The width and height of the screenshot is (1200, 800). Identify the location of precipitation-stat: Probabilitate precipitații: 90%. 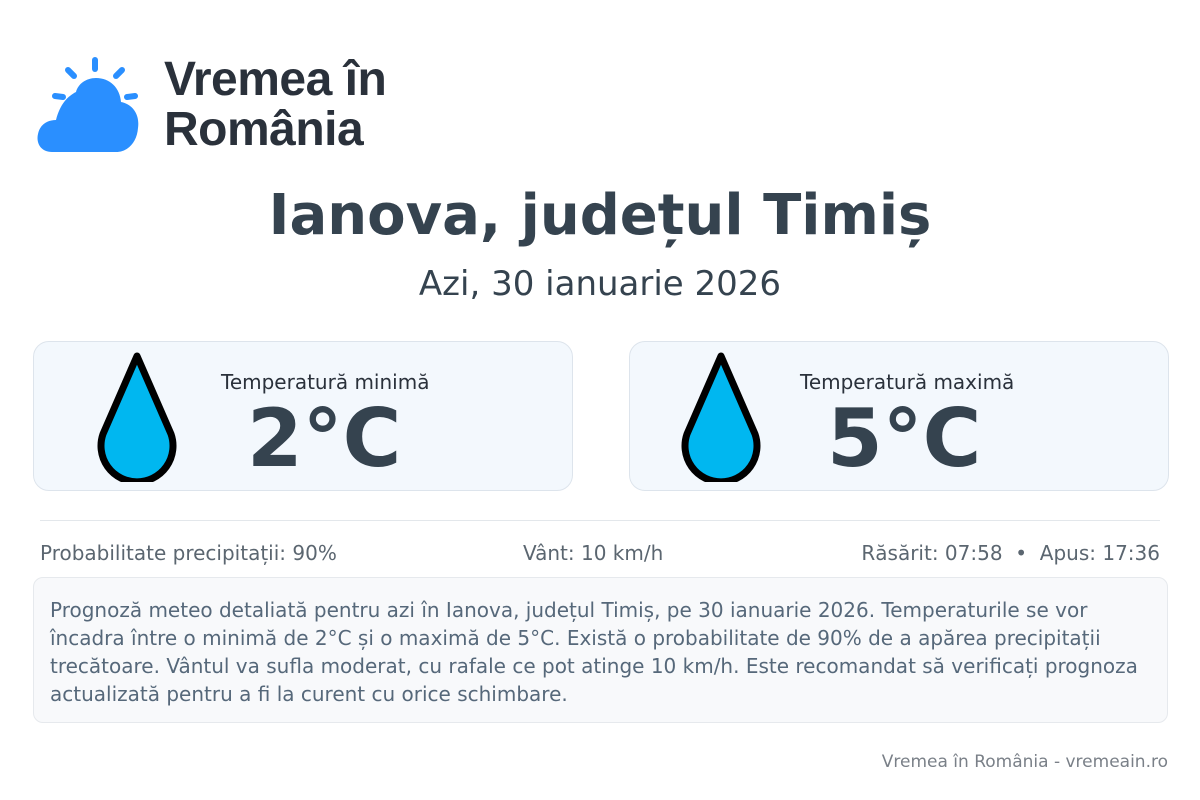
(188, 553).